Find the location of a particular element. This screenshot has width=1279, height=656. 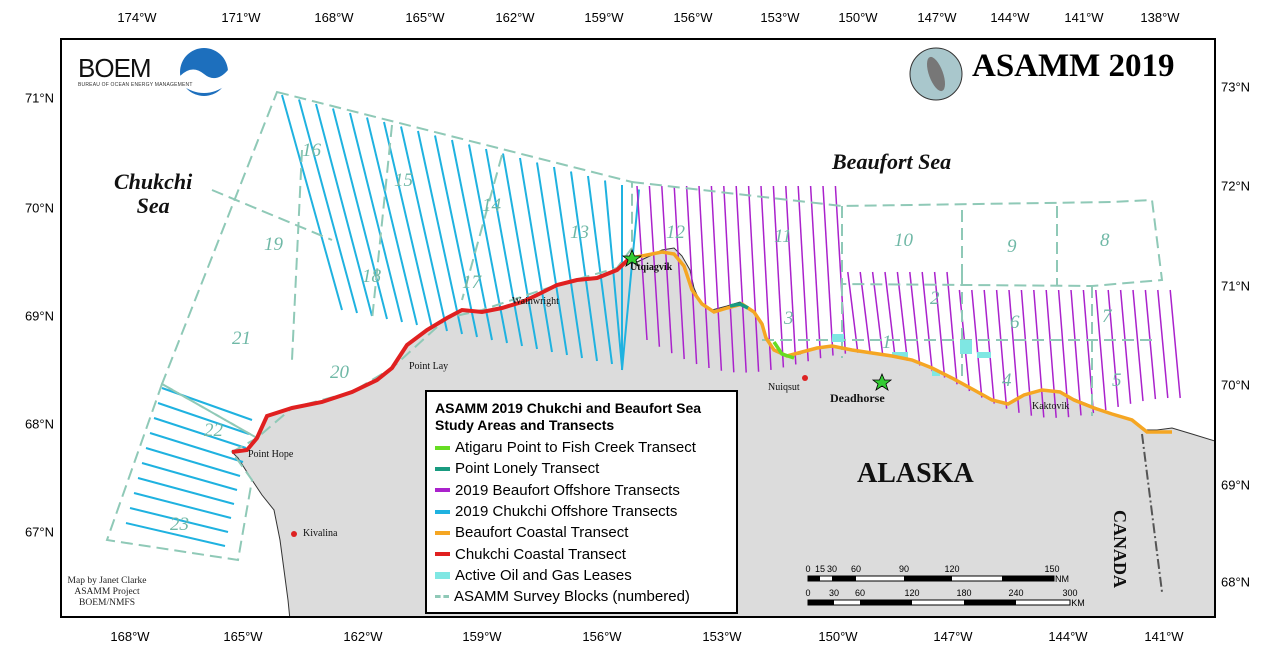

nuiqsut-label: Nuiqsut is located at coordinates (784, 387).